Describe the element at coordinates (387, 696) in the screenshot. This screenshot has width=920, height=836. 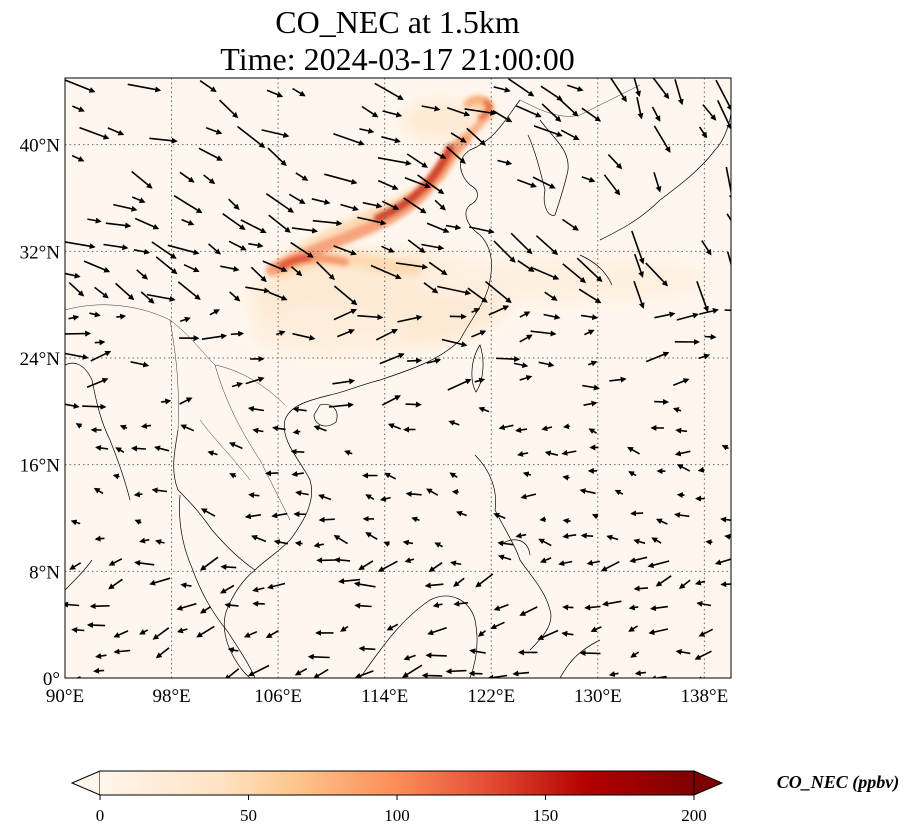
I see `longitude-axis: 90°E 98°E 106°E 114°E 122°E 130°E 138°E` at that location.